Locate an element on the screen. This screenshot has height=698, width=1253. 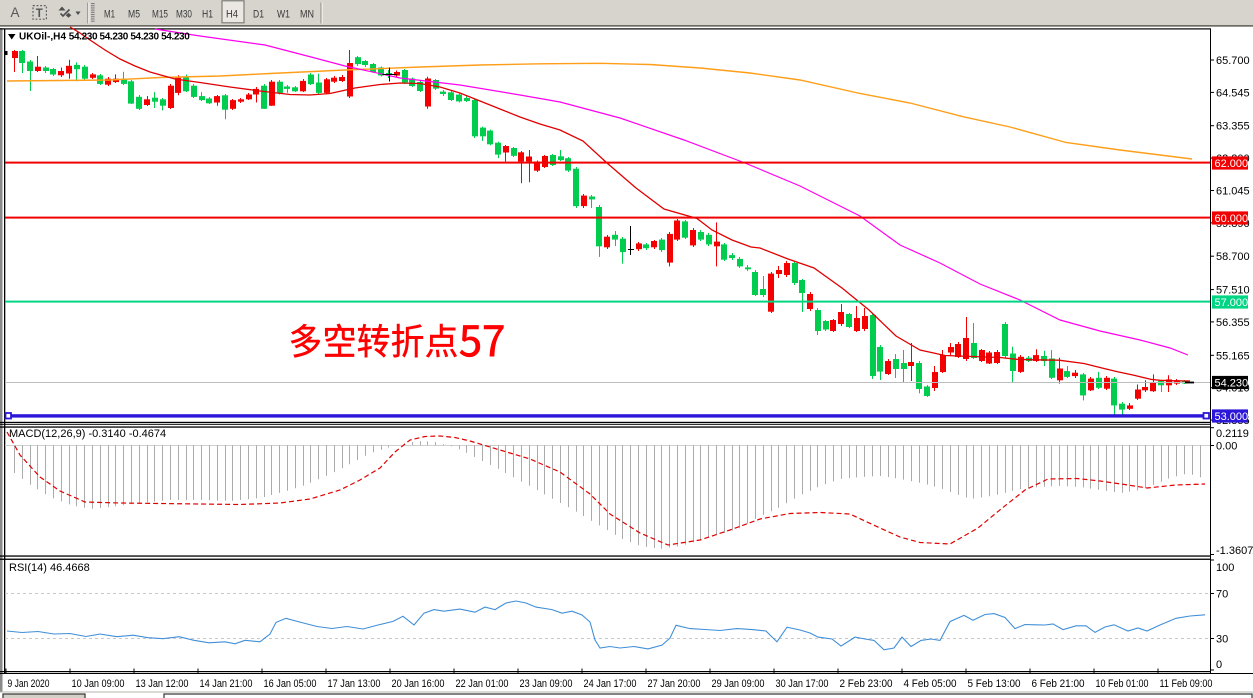
svg-text: 11 Feb 09:00 is located at coordinates (1186, 684).